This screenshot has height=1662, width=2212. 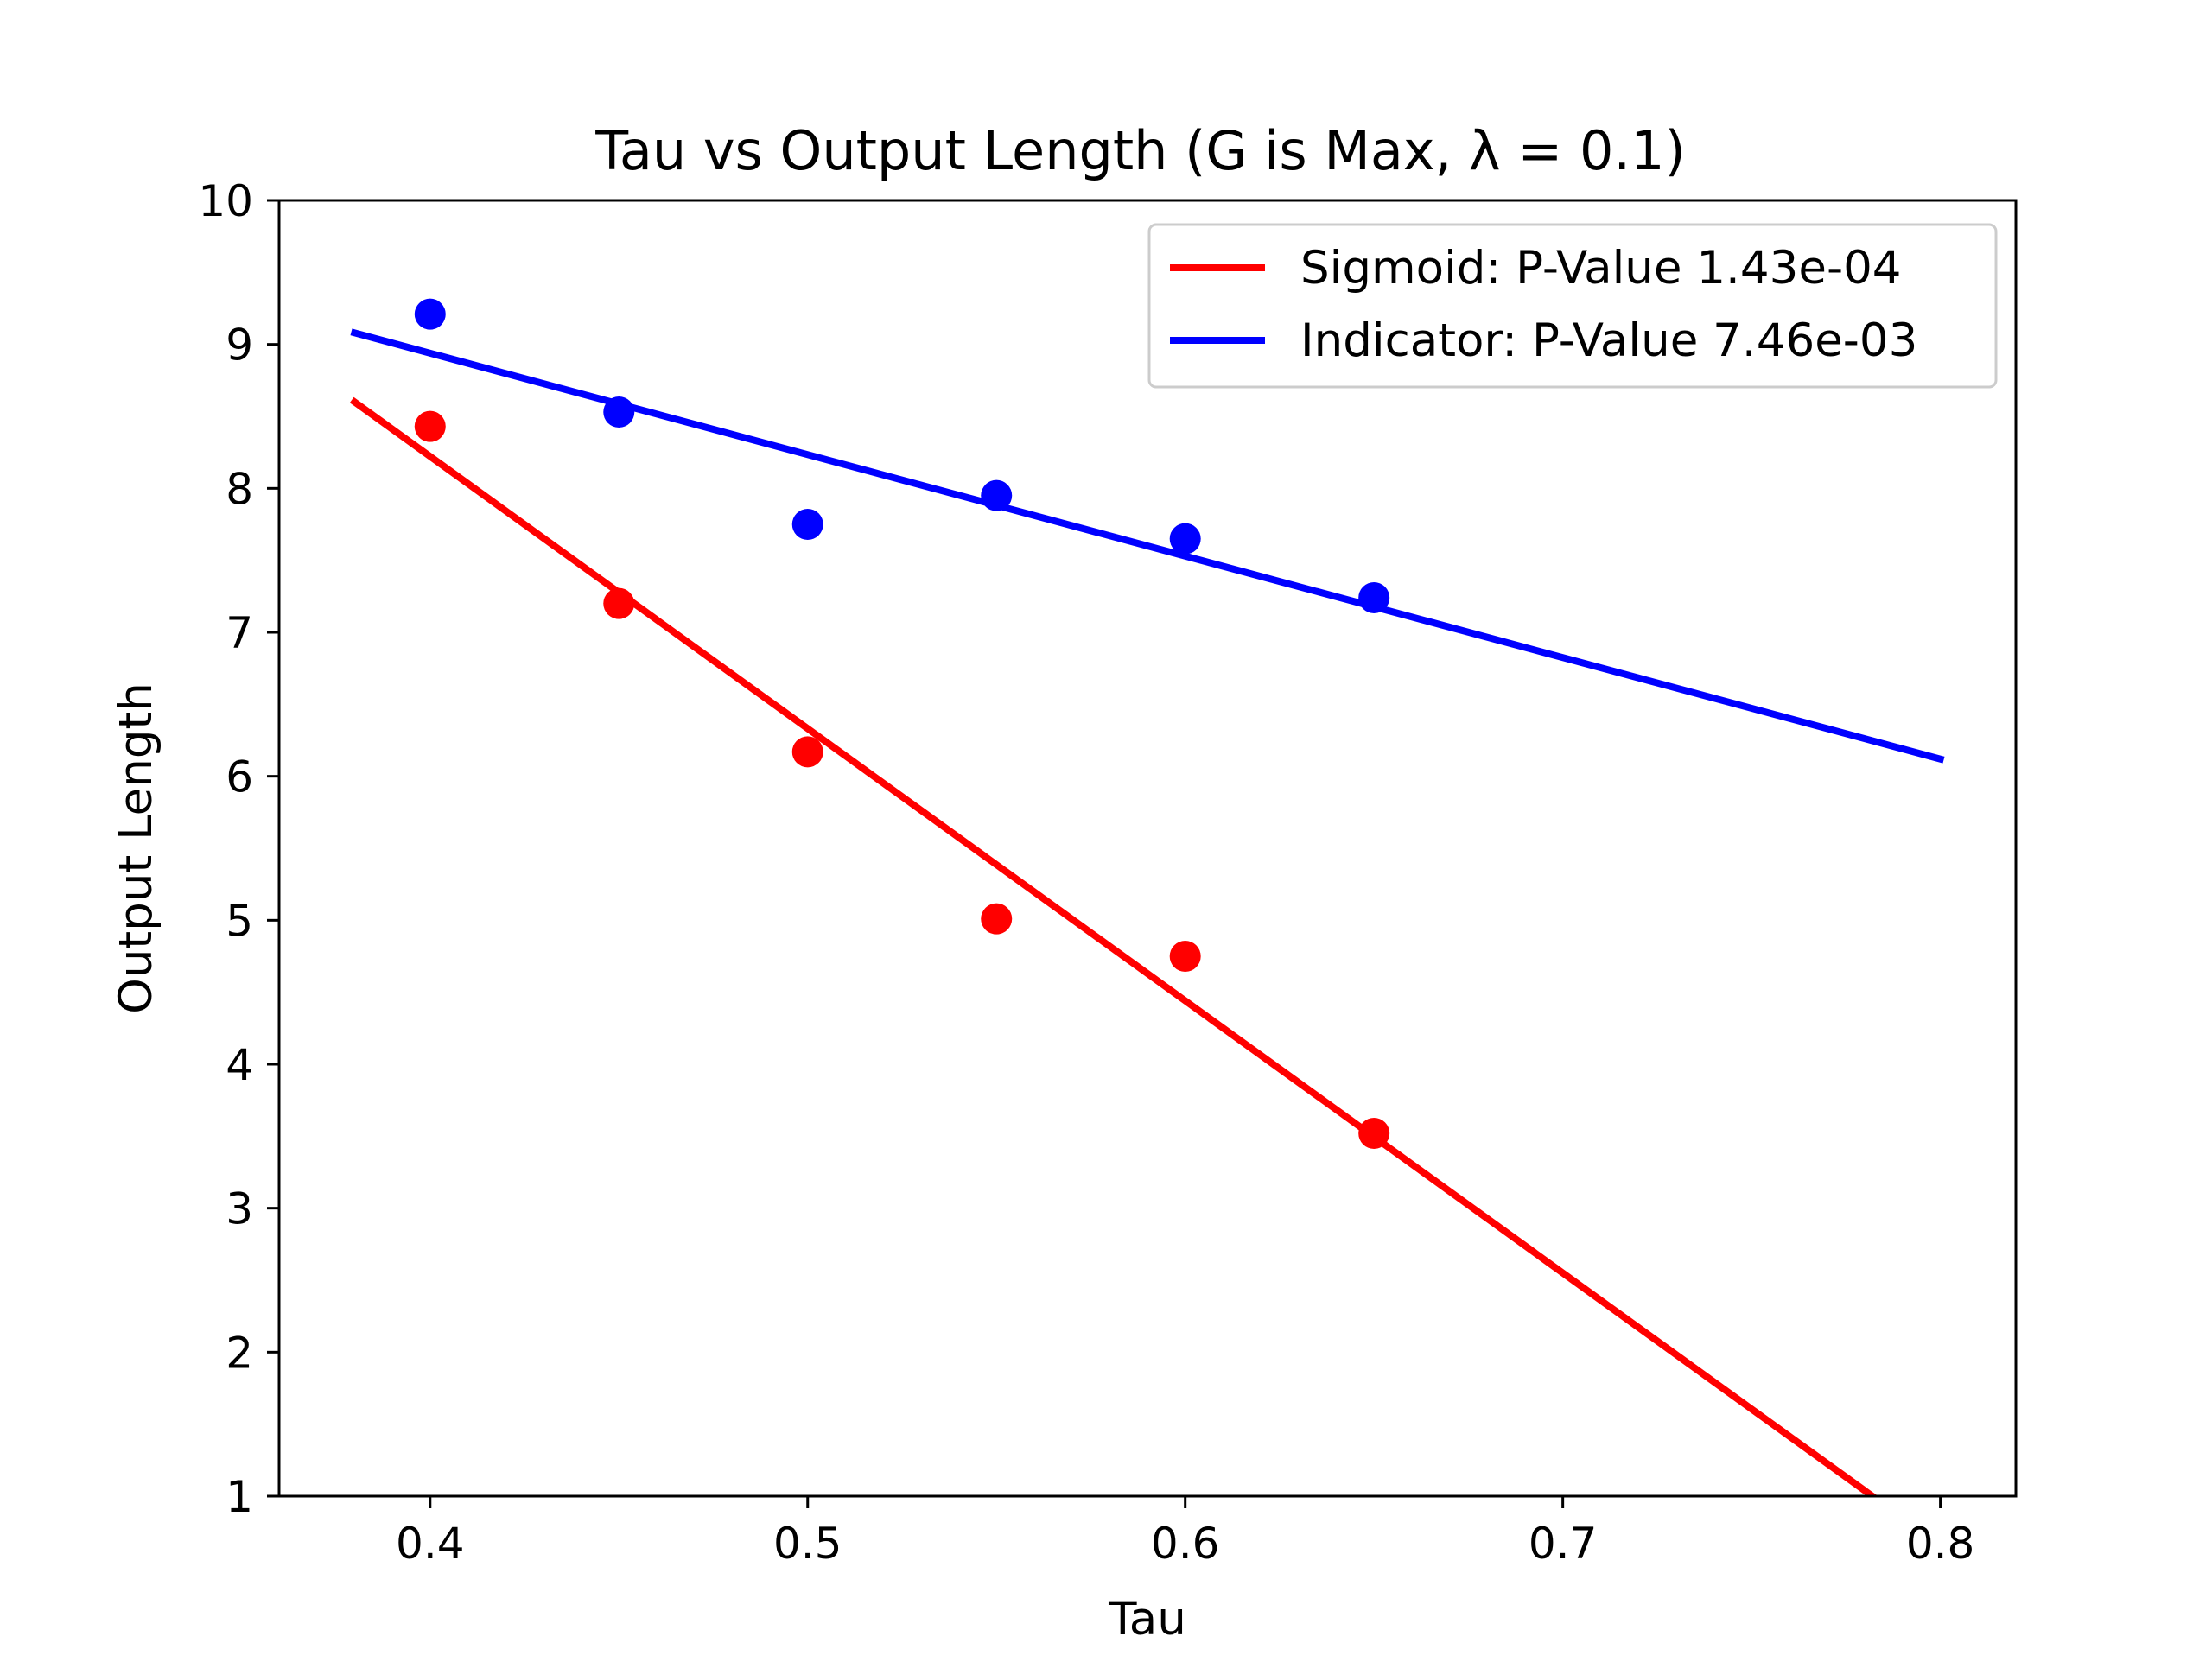 What do you see at coordinates (239, 489) in the screenshot?
I see `y-tick-label: 8` at bounding box center [239, 489].